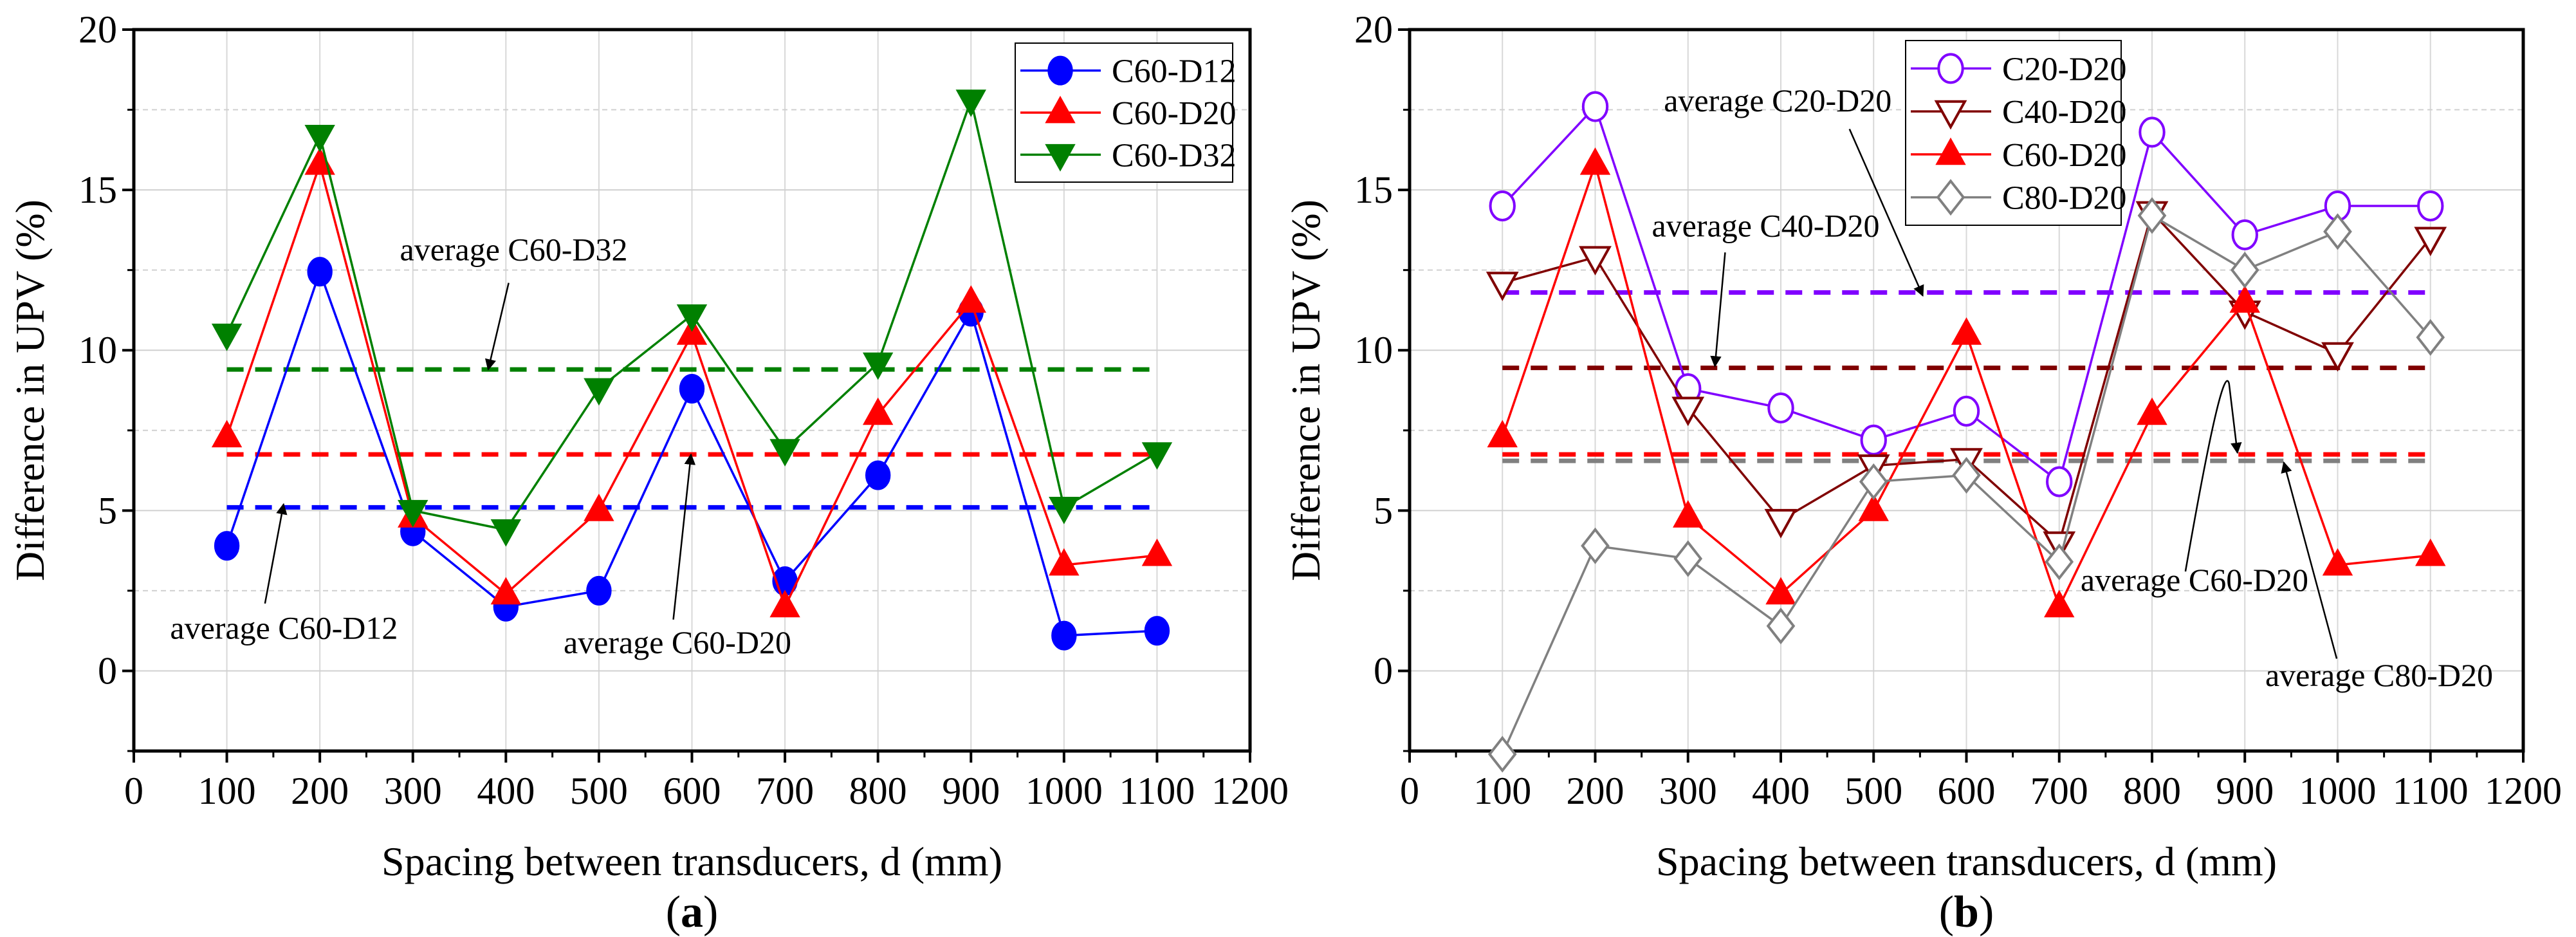 The image size is (2576, 937). What do you see at coordinates (2064, 199) in the screenshot?
I see `legend-label: C80-D20` at bounding box center [2064, 199].